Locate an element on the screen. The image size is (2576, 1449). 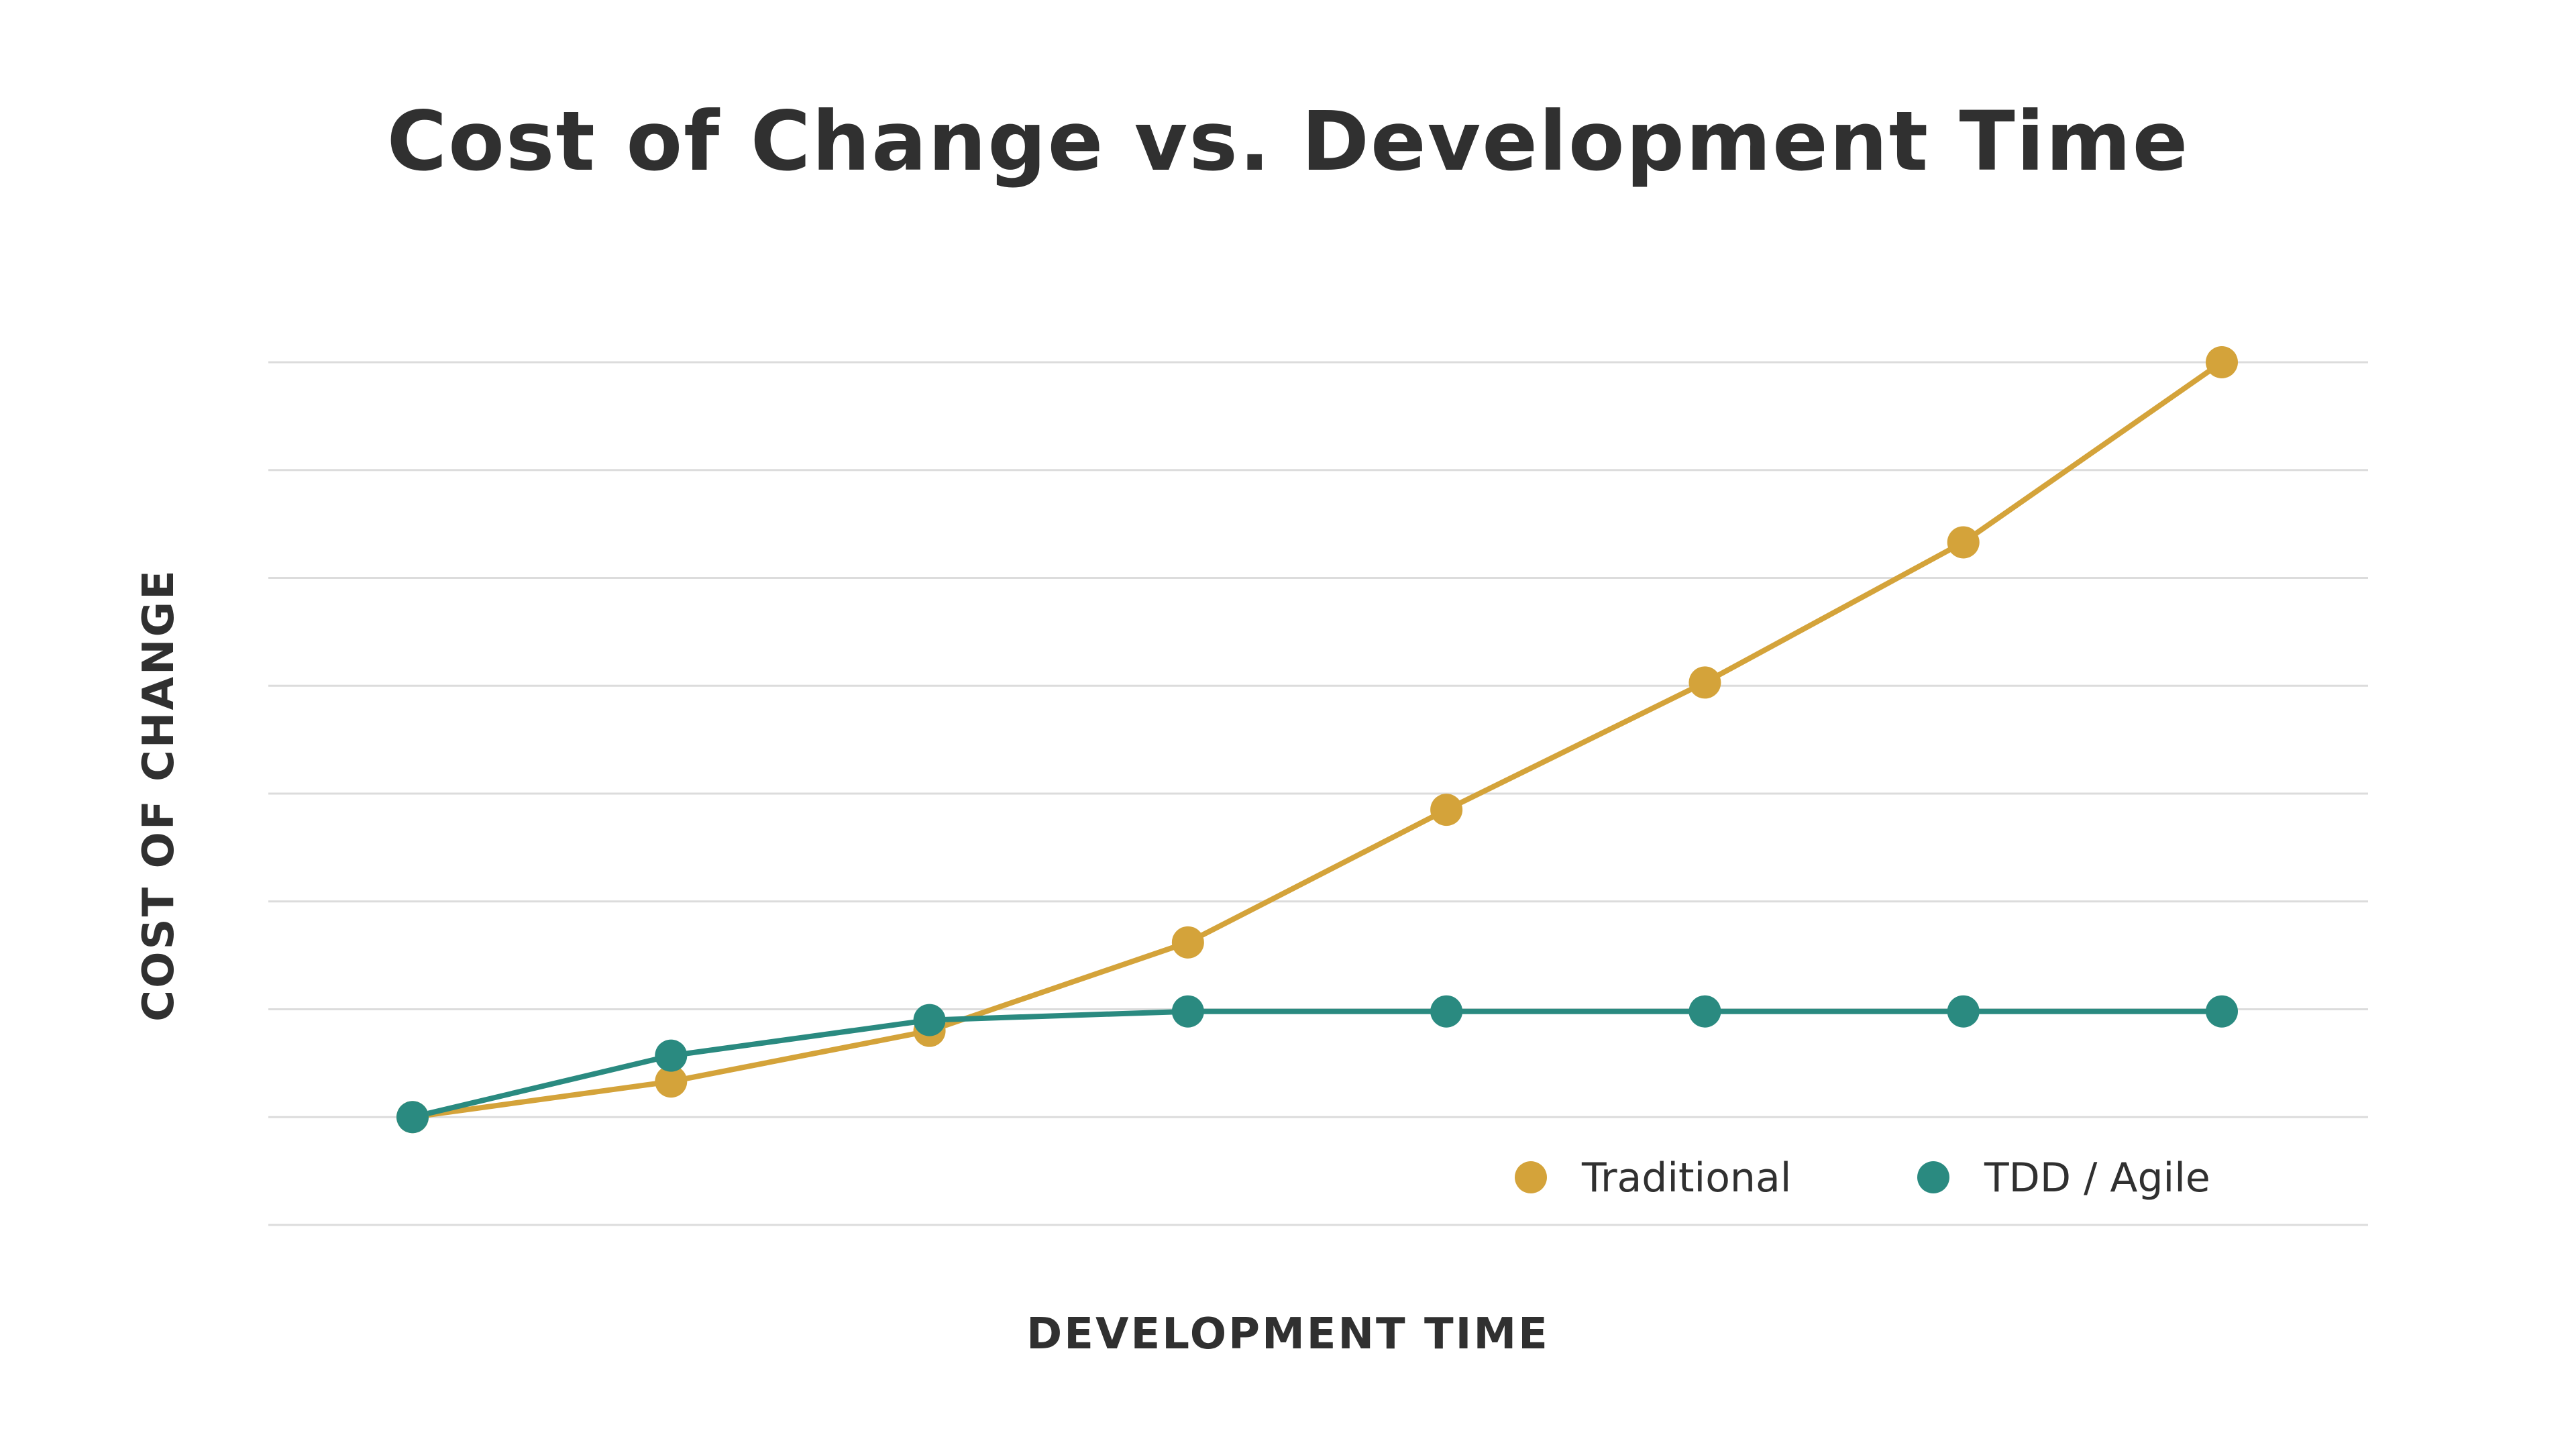
legend-label-traditional: Traditional is located at coordinates (1686, 1178).